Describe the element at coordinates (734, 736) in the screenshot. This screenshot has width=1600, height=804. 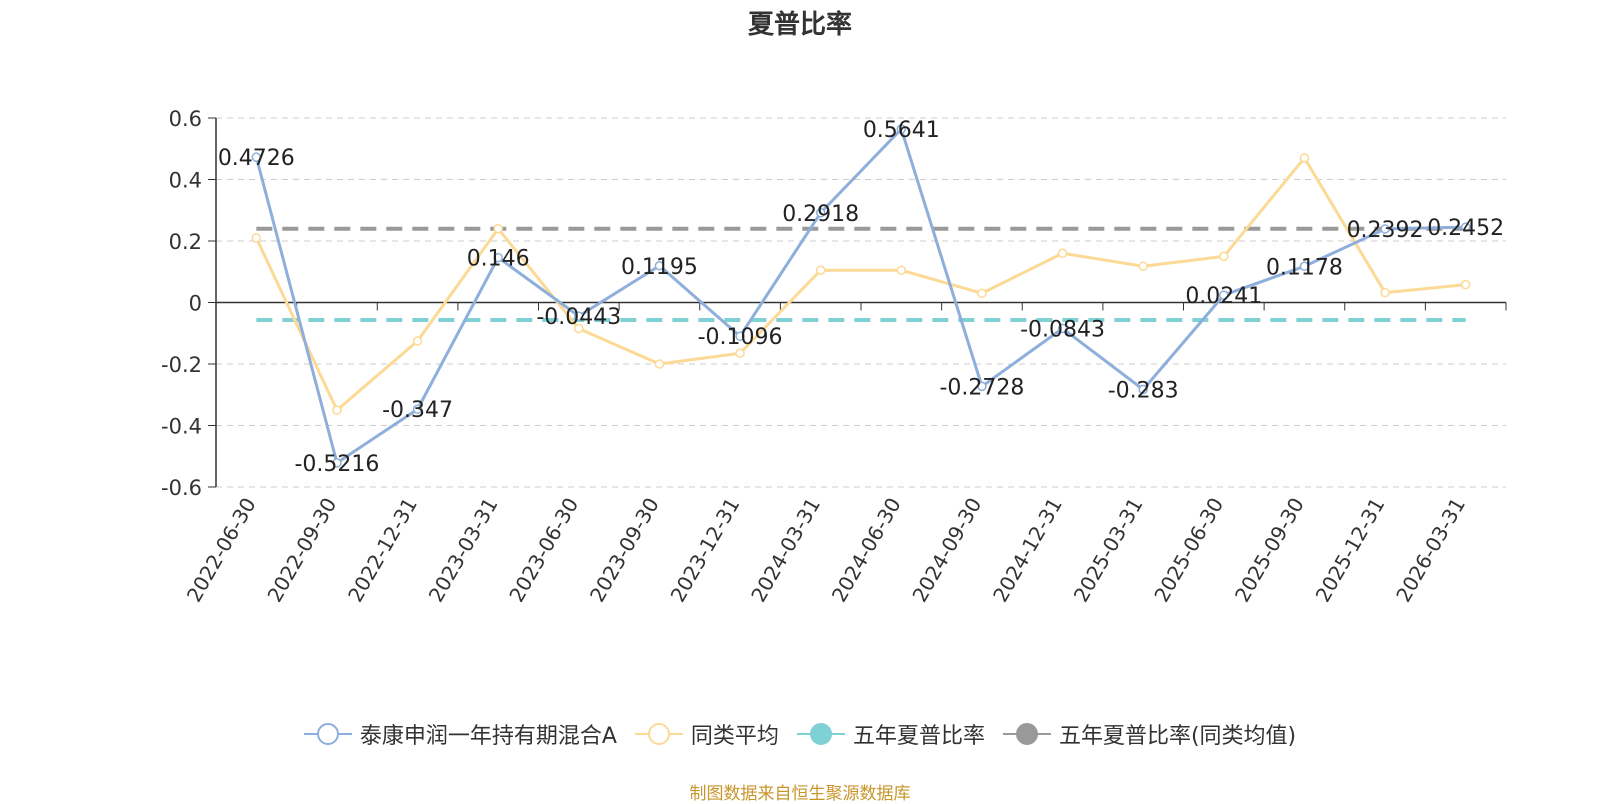
I see `legend-label: 同类平均` at that location.